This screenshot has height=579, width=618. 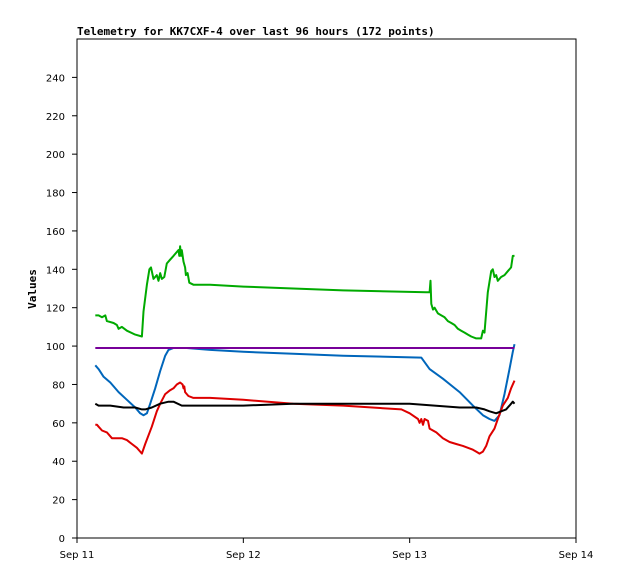 What do you see at coordinates (55, 194) in the screenshot?
I see `y-tick-label: 180` at bounding box center [55, 194].